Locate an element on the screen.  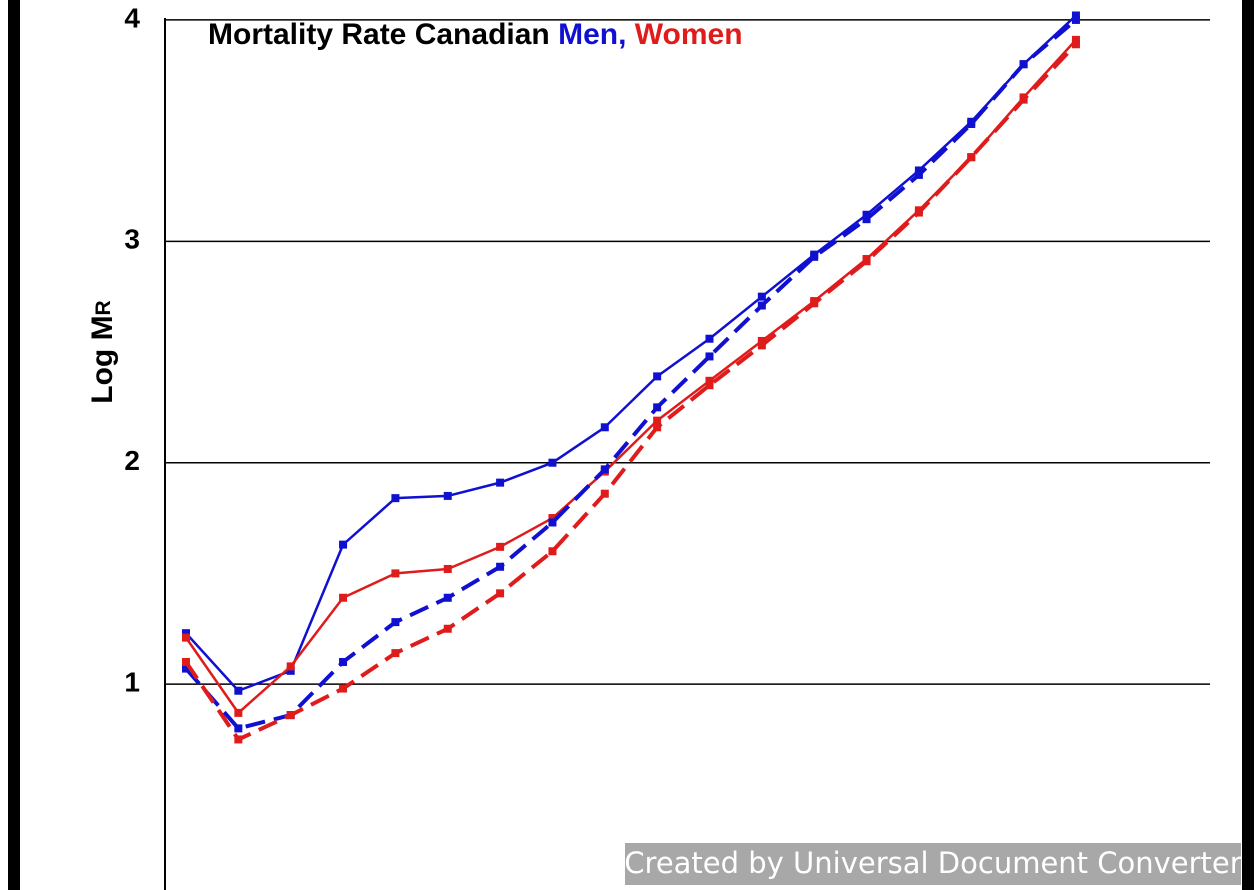
watermark: Created by Universal Document Converter is located at coordinates (932, 863).